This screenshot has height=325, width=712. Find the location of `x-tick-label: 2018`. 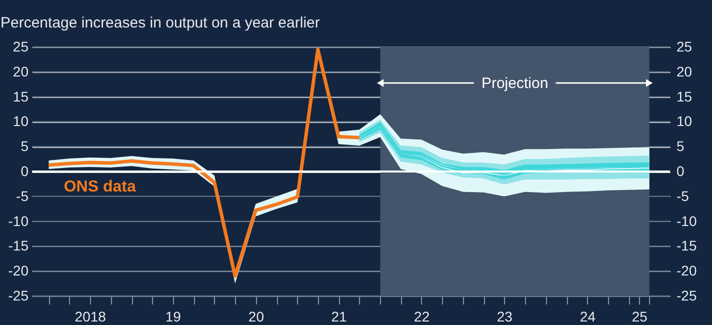

x-tick-label: 2018 is located at coordinates (90, 316).